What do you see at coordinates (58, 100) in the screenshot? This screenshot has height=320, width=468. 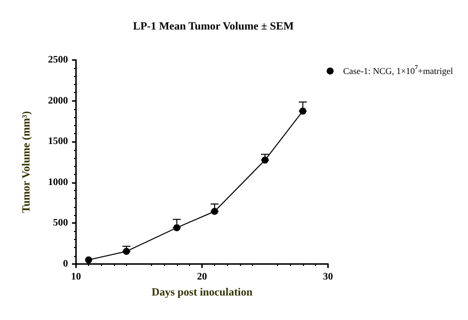 I see `y-tick-label: 2000` at bounding box center [58, 100].